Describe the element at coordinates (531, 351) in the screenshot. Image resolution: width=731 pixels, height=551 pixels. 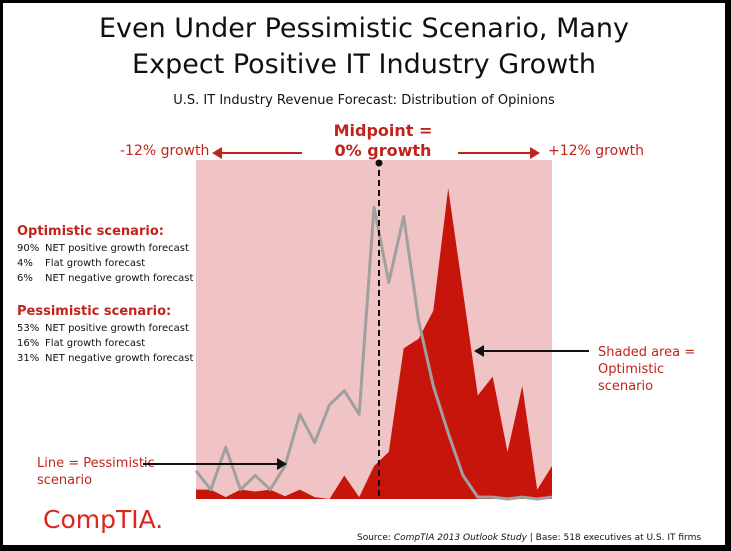
I see `shaded-pointer-arrow-icon` at that location.